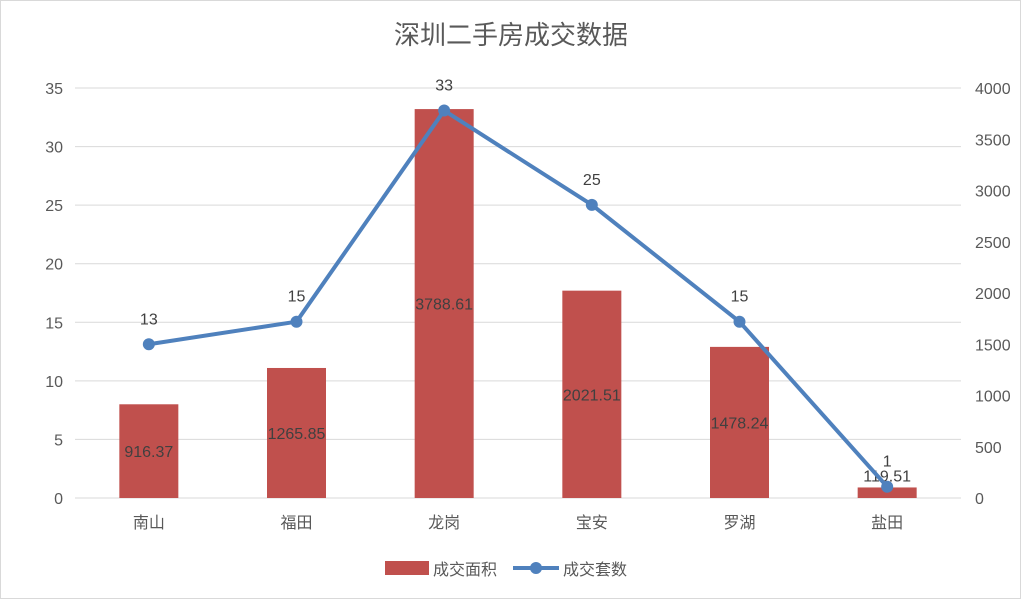  I want to click on right-tick-label: 2000, so click(993, 294).